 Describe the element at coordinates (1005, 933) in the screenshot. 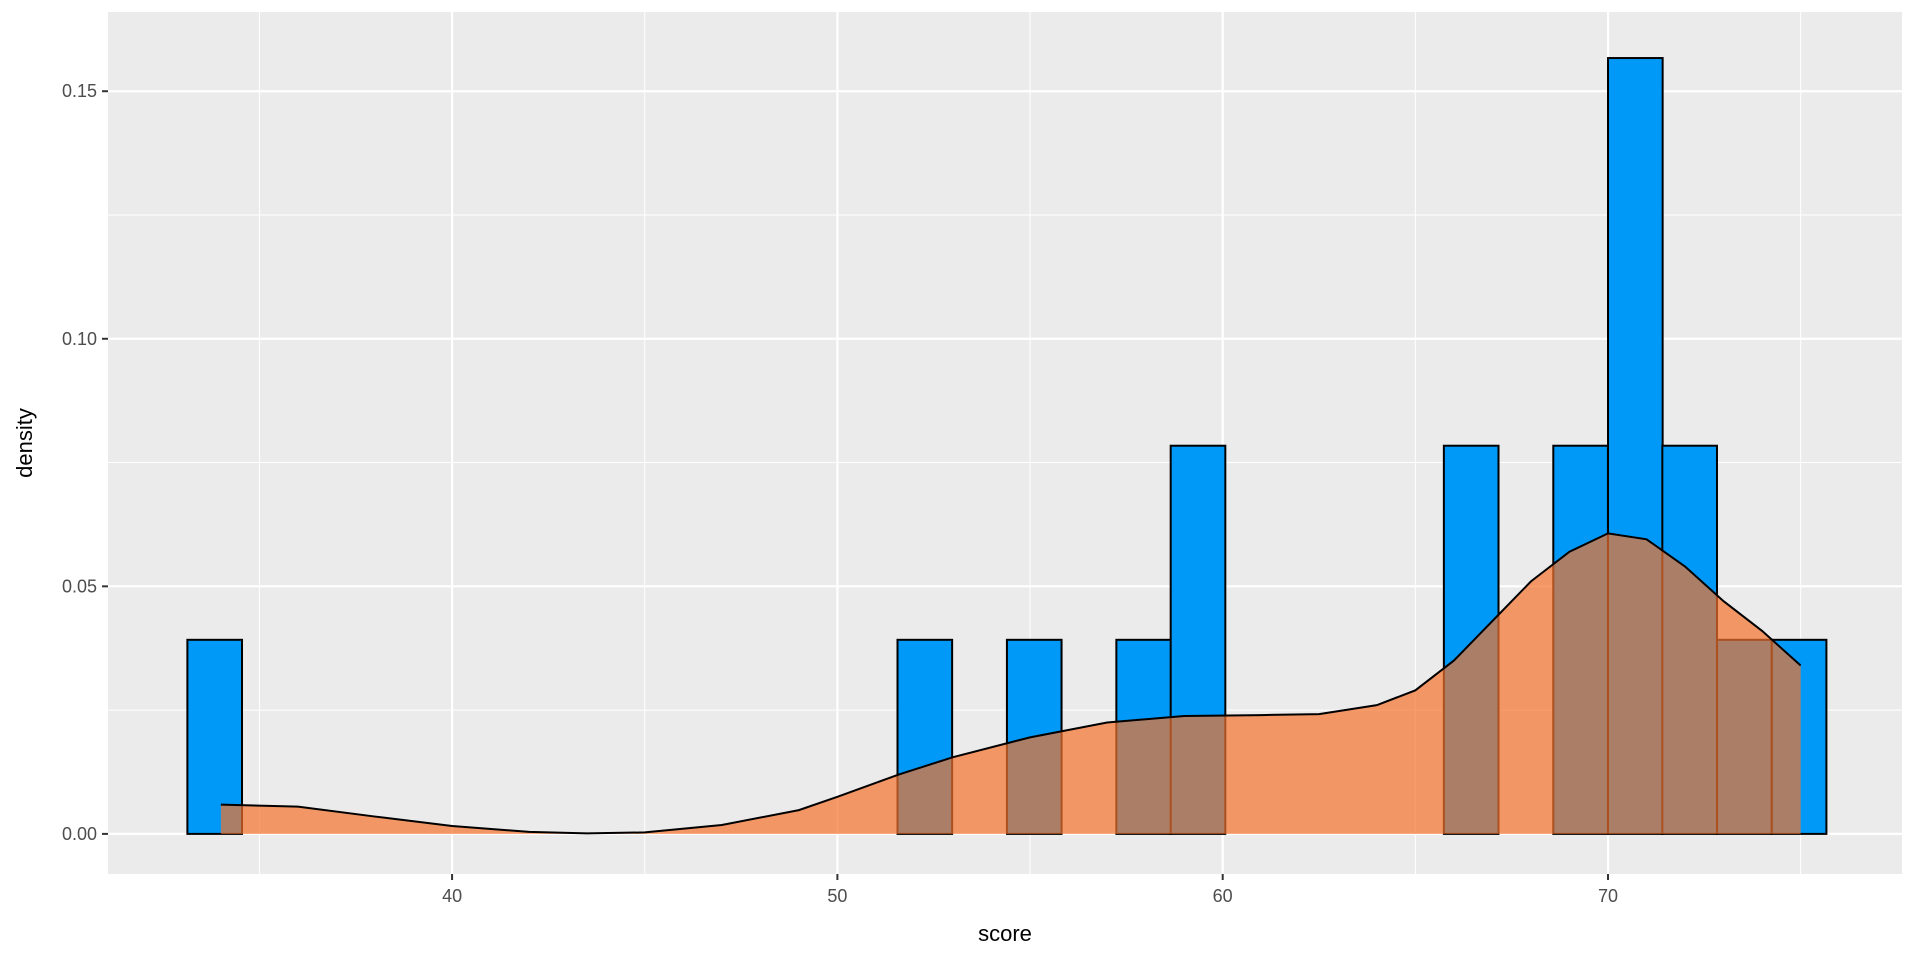

I see `x-axis-label: score` at that location.